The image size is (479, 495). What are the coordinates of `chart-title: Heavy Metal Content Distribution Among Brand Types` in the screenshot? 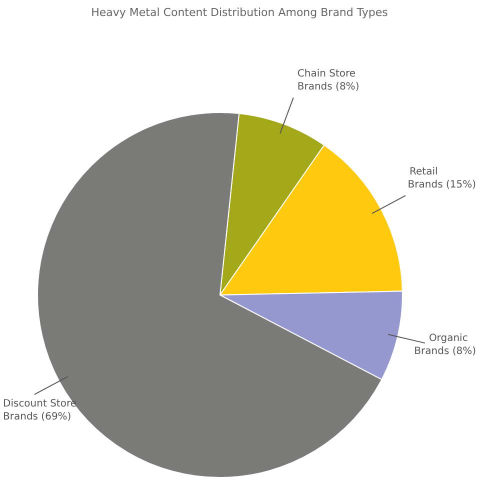 It's located at (239, 12).